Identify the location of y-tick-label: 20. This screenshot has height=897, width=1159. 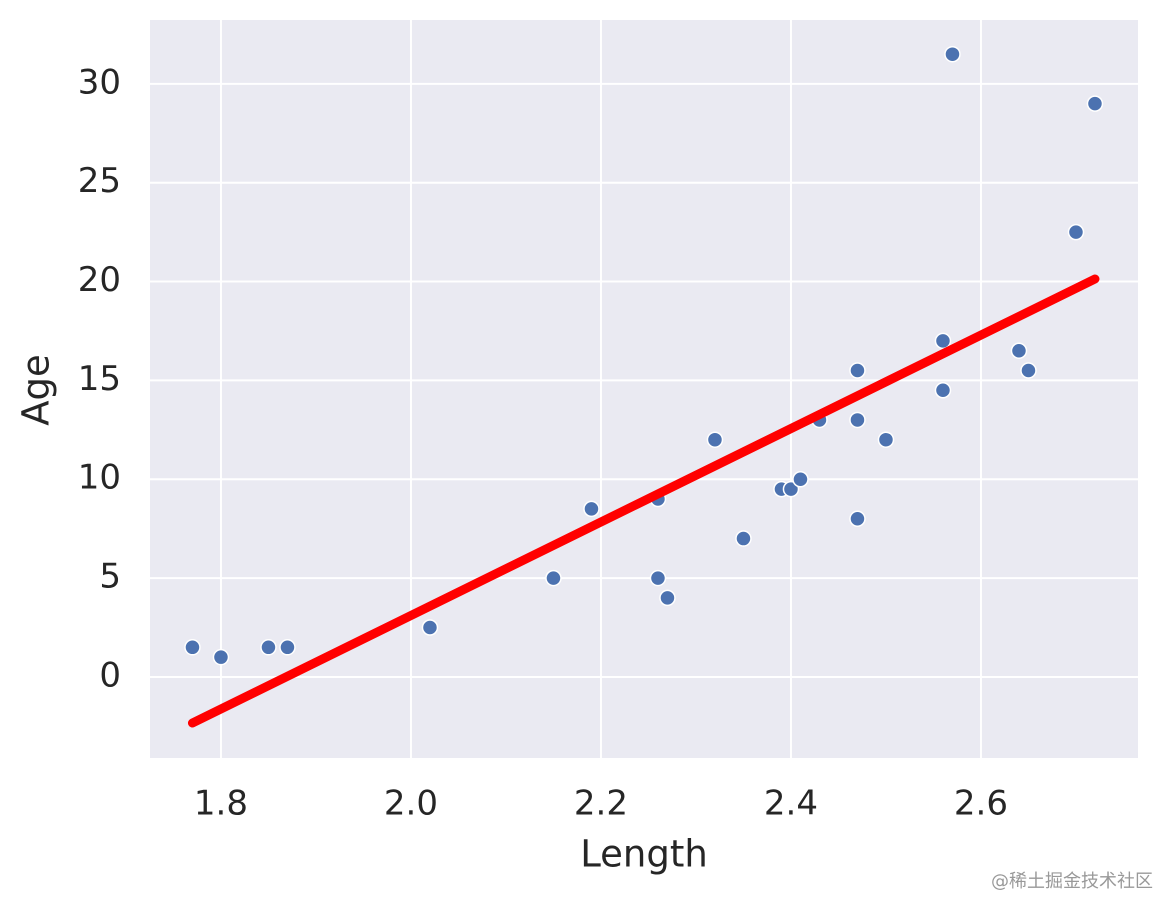
(99, 280).